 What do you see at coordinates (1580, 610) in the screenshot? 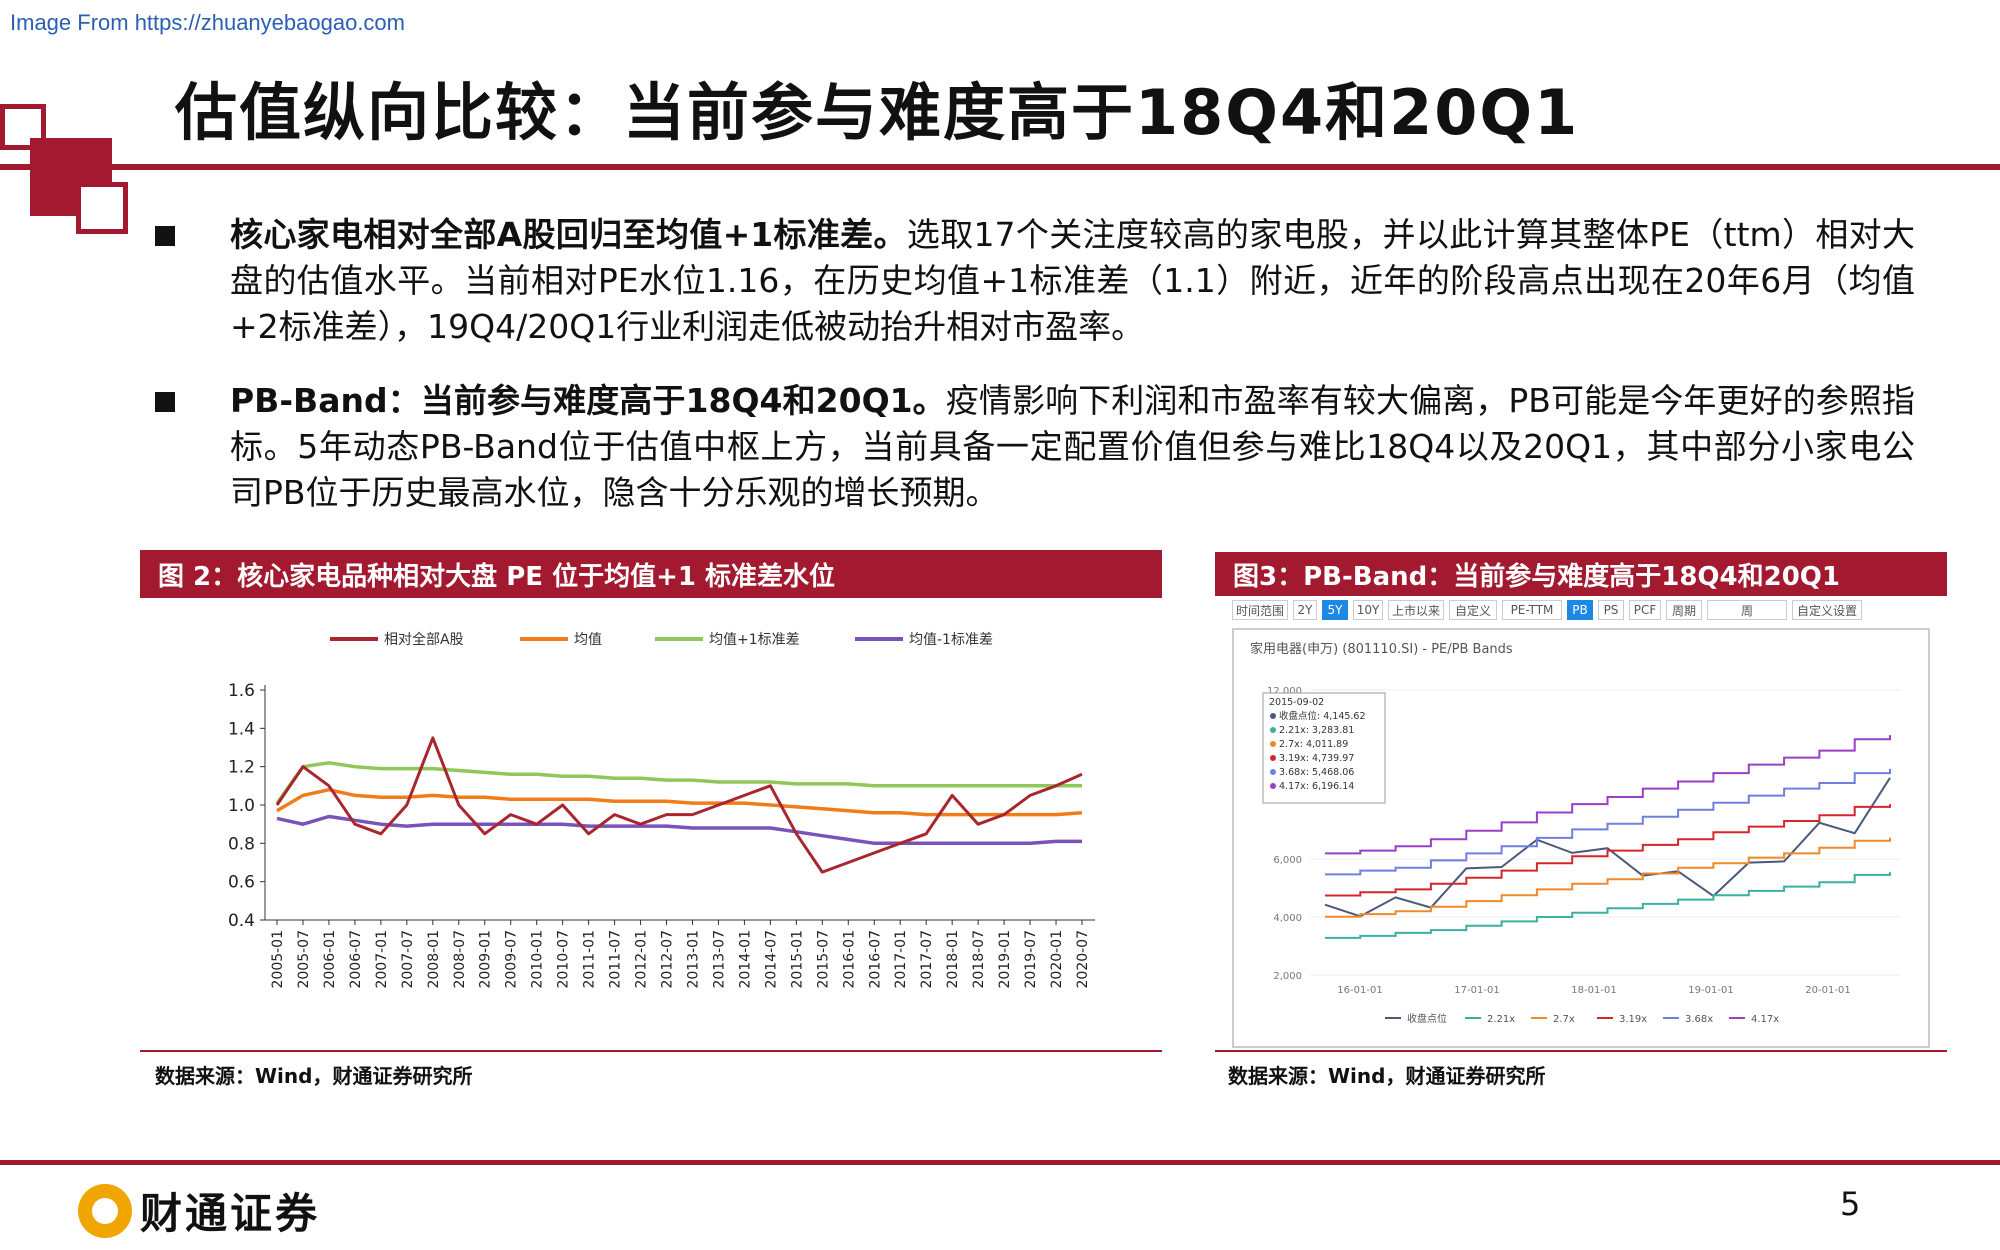
I see `toolbar-button-7: PB` at bounding box center [1580, 610].